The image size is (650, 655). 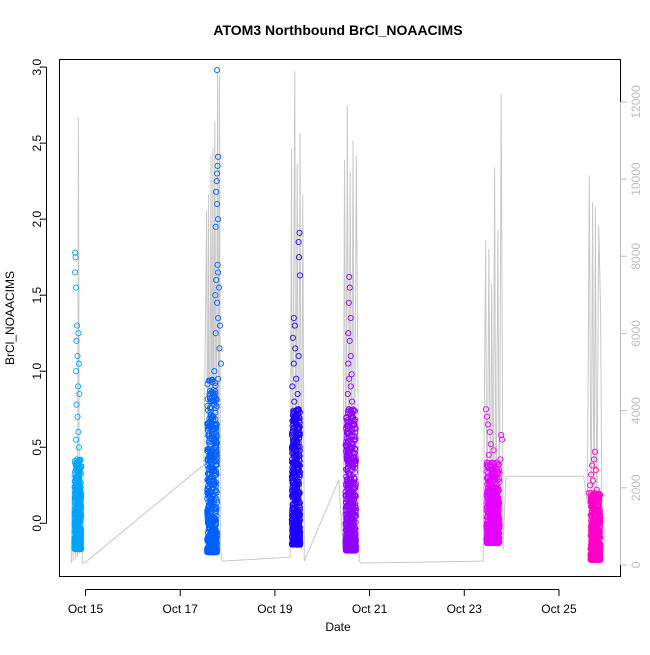 What do you see at coordinates (631, 326) in the screenshot?
I see `y-axis-right: 0 2000 4000 6000 8000 10000 12000` at bounding box center [631, 326].